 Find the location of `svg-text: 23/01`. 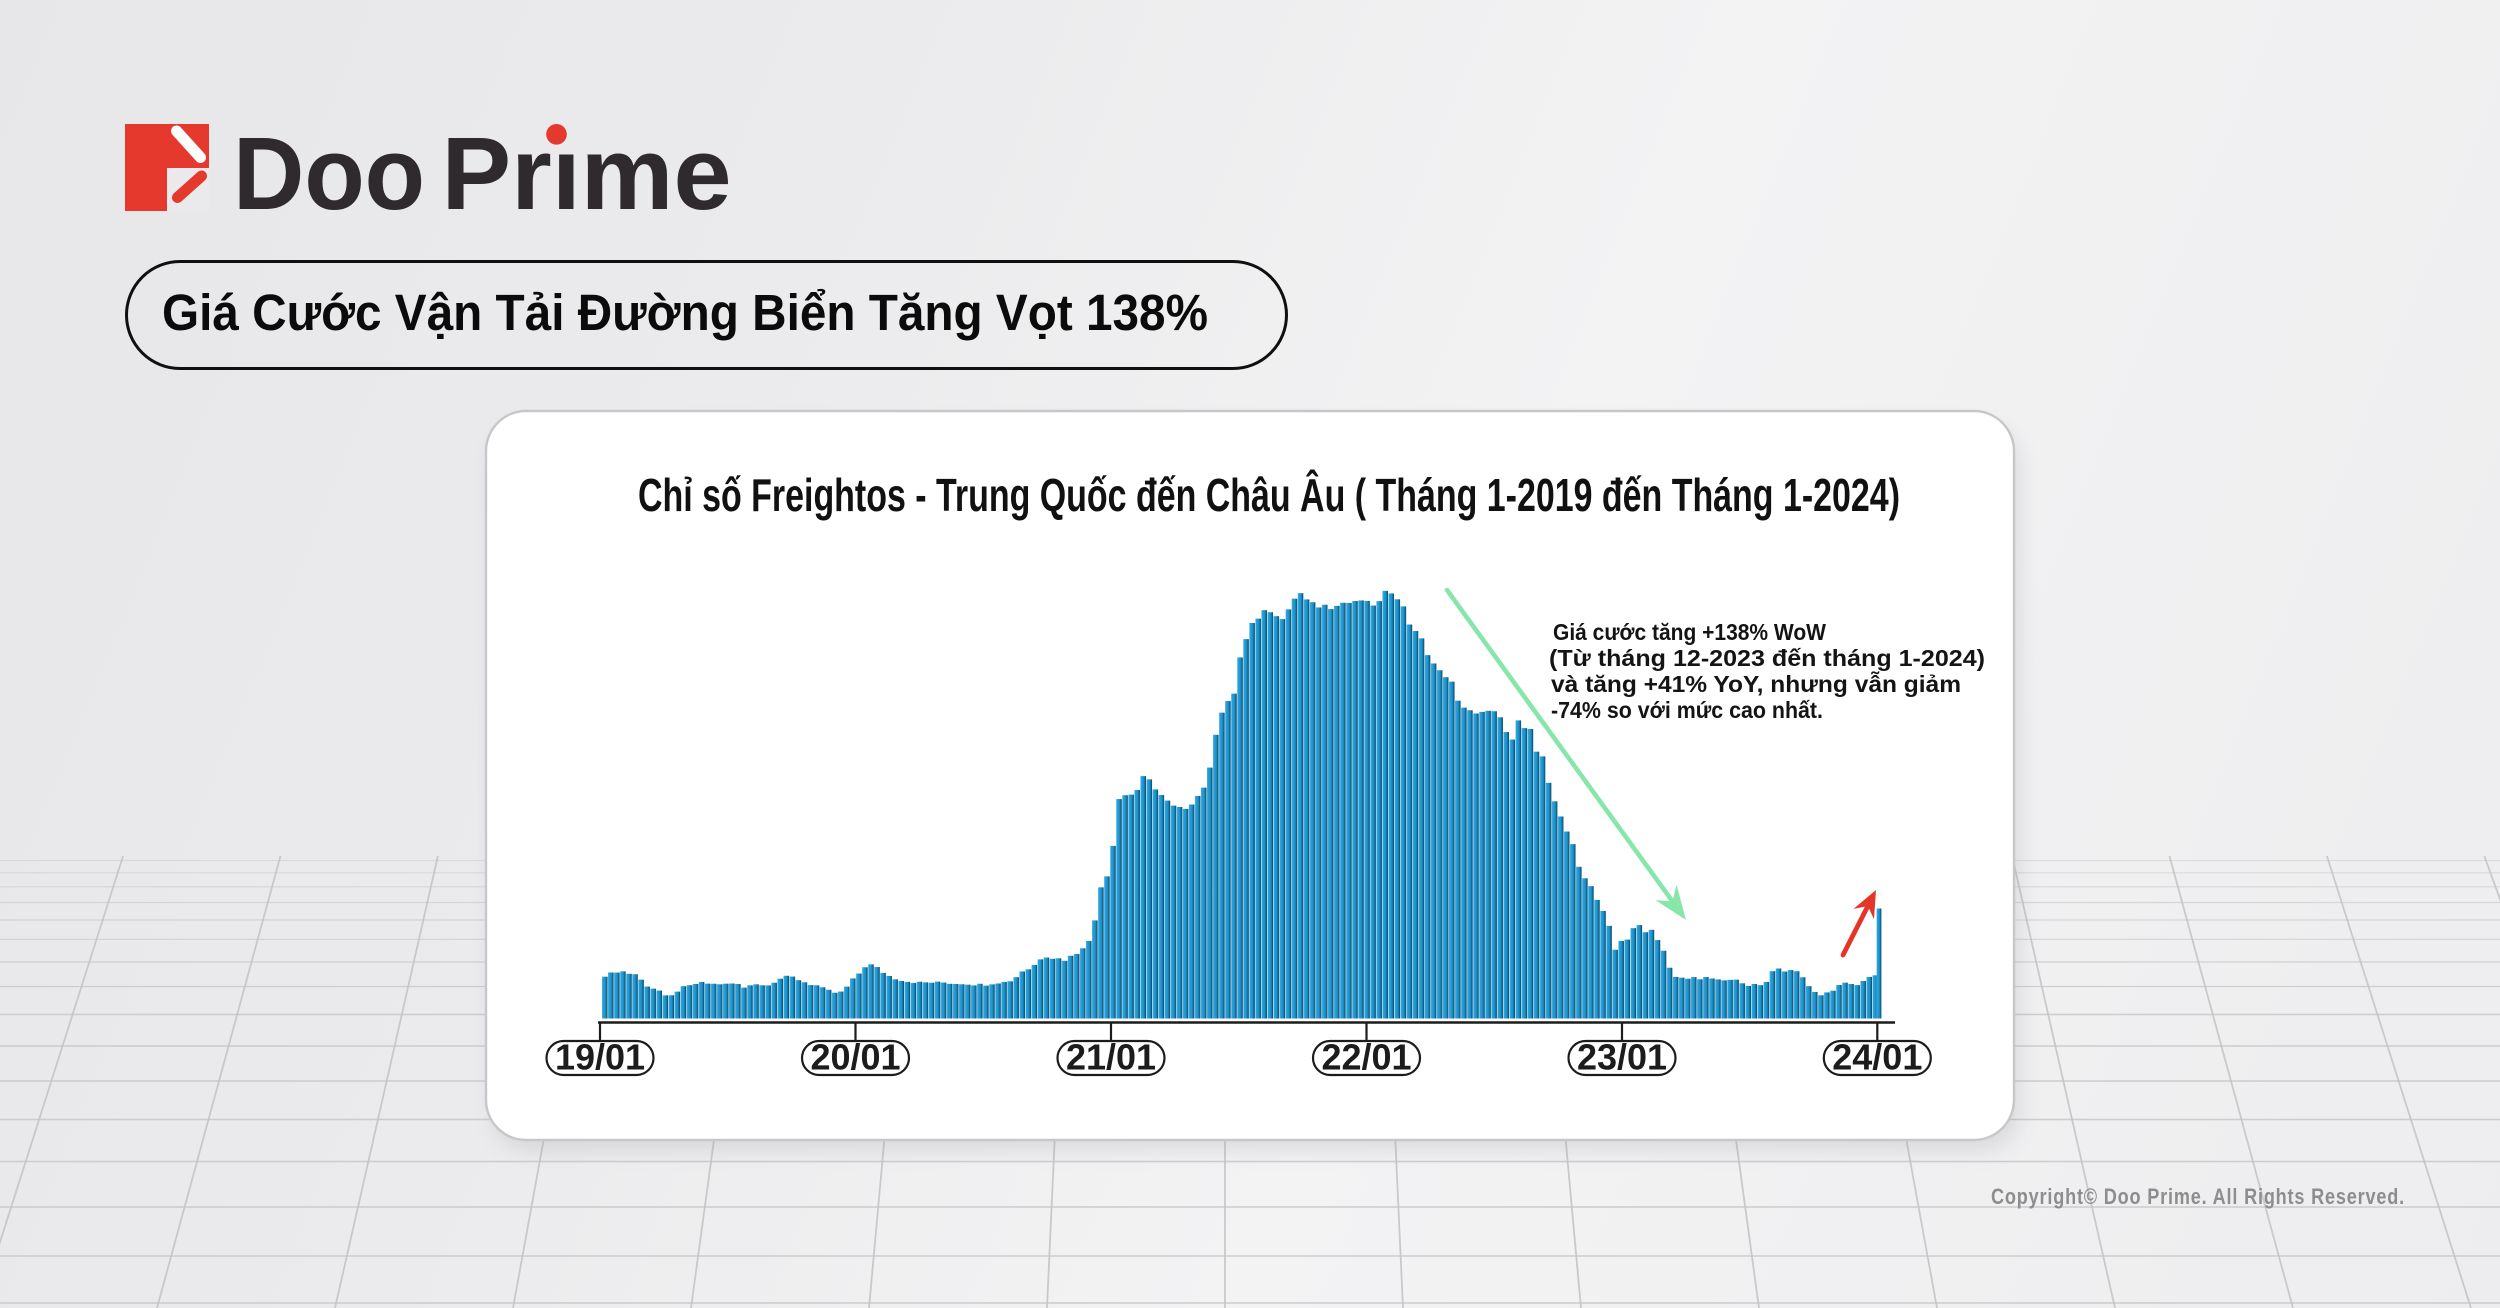

svg-text: 23/01 is located at coordinates (1622, 1057).